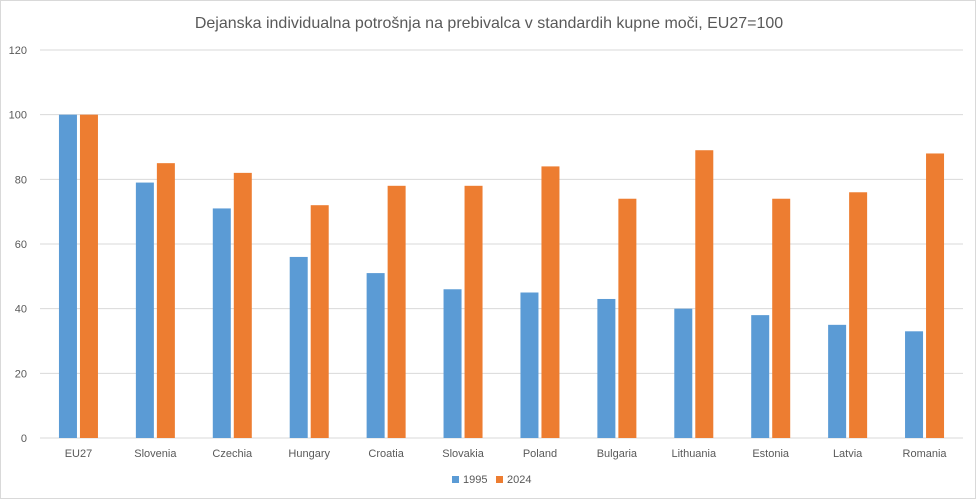  I want to click on bar-1995-slovenia, so click(144, 310).